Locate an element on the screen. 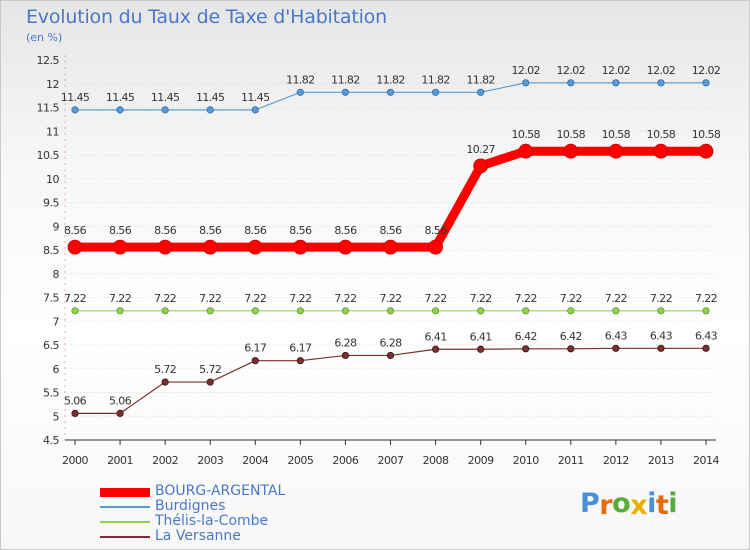 The image size is (750, 550). data-label: 6.43 is located at coordinates (661, 335).